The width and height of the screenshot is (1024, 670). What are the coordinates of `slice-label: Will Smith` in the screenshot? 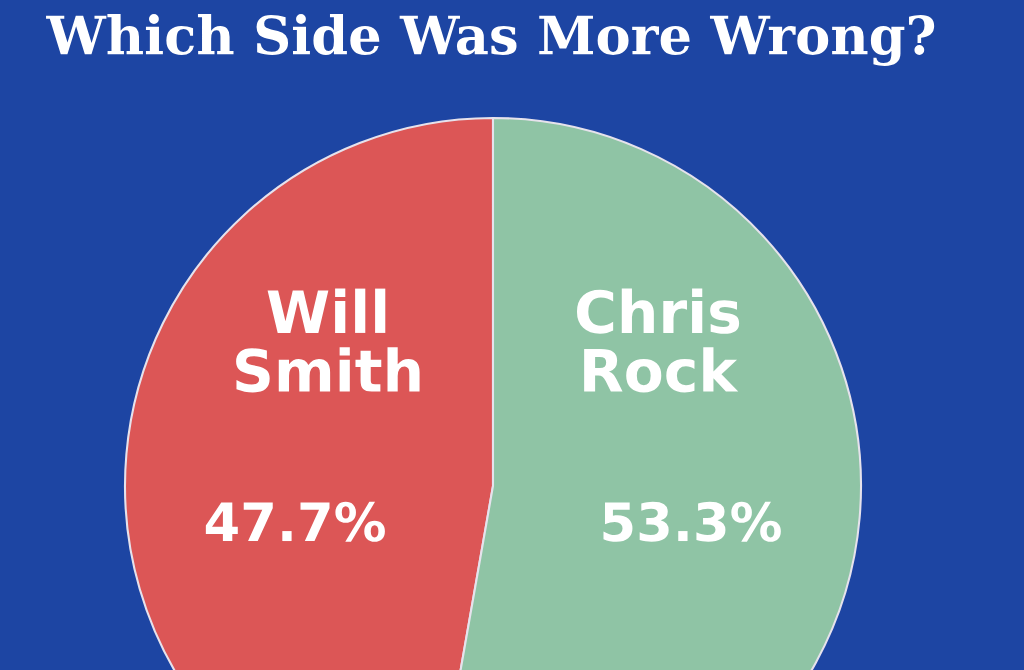 It's located at (328, 340).